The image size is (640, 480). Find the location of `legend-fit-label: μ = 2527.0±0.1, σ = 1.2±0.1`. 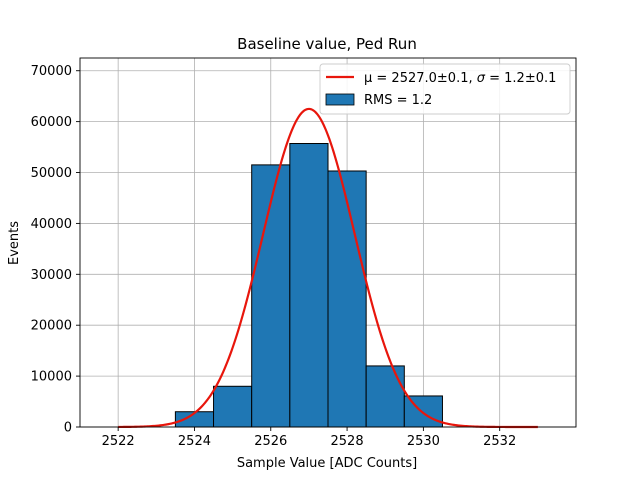

legend-fit-label: μ = 2527.0±0.1, σ = 1.2±0.1 is located at coordinates (460, 78).